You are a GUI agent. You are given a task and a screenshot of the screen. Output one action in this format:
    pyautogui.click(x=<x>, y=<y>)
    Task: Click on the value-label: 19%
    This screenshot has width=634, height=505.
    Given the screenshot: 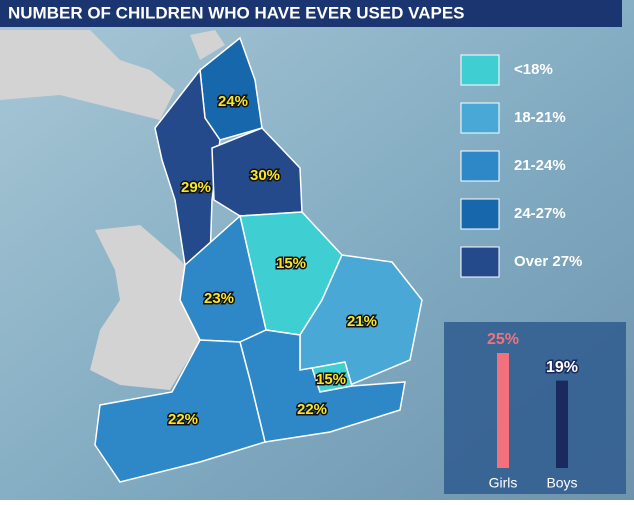 What is the action you would take?
    pyautogui.click(x=562, y=367)
    